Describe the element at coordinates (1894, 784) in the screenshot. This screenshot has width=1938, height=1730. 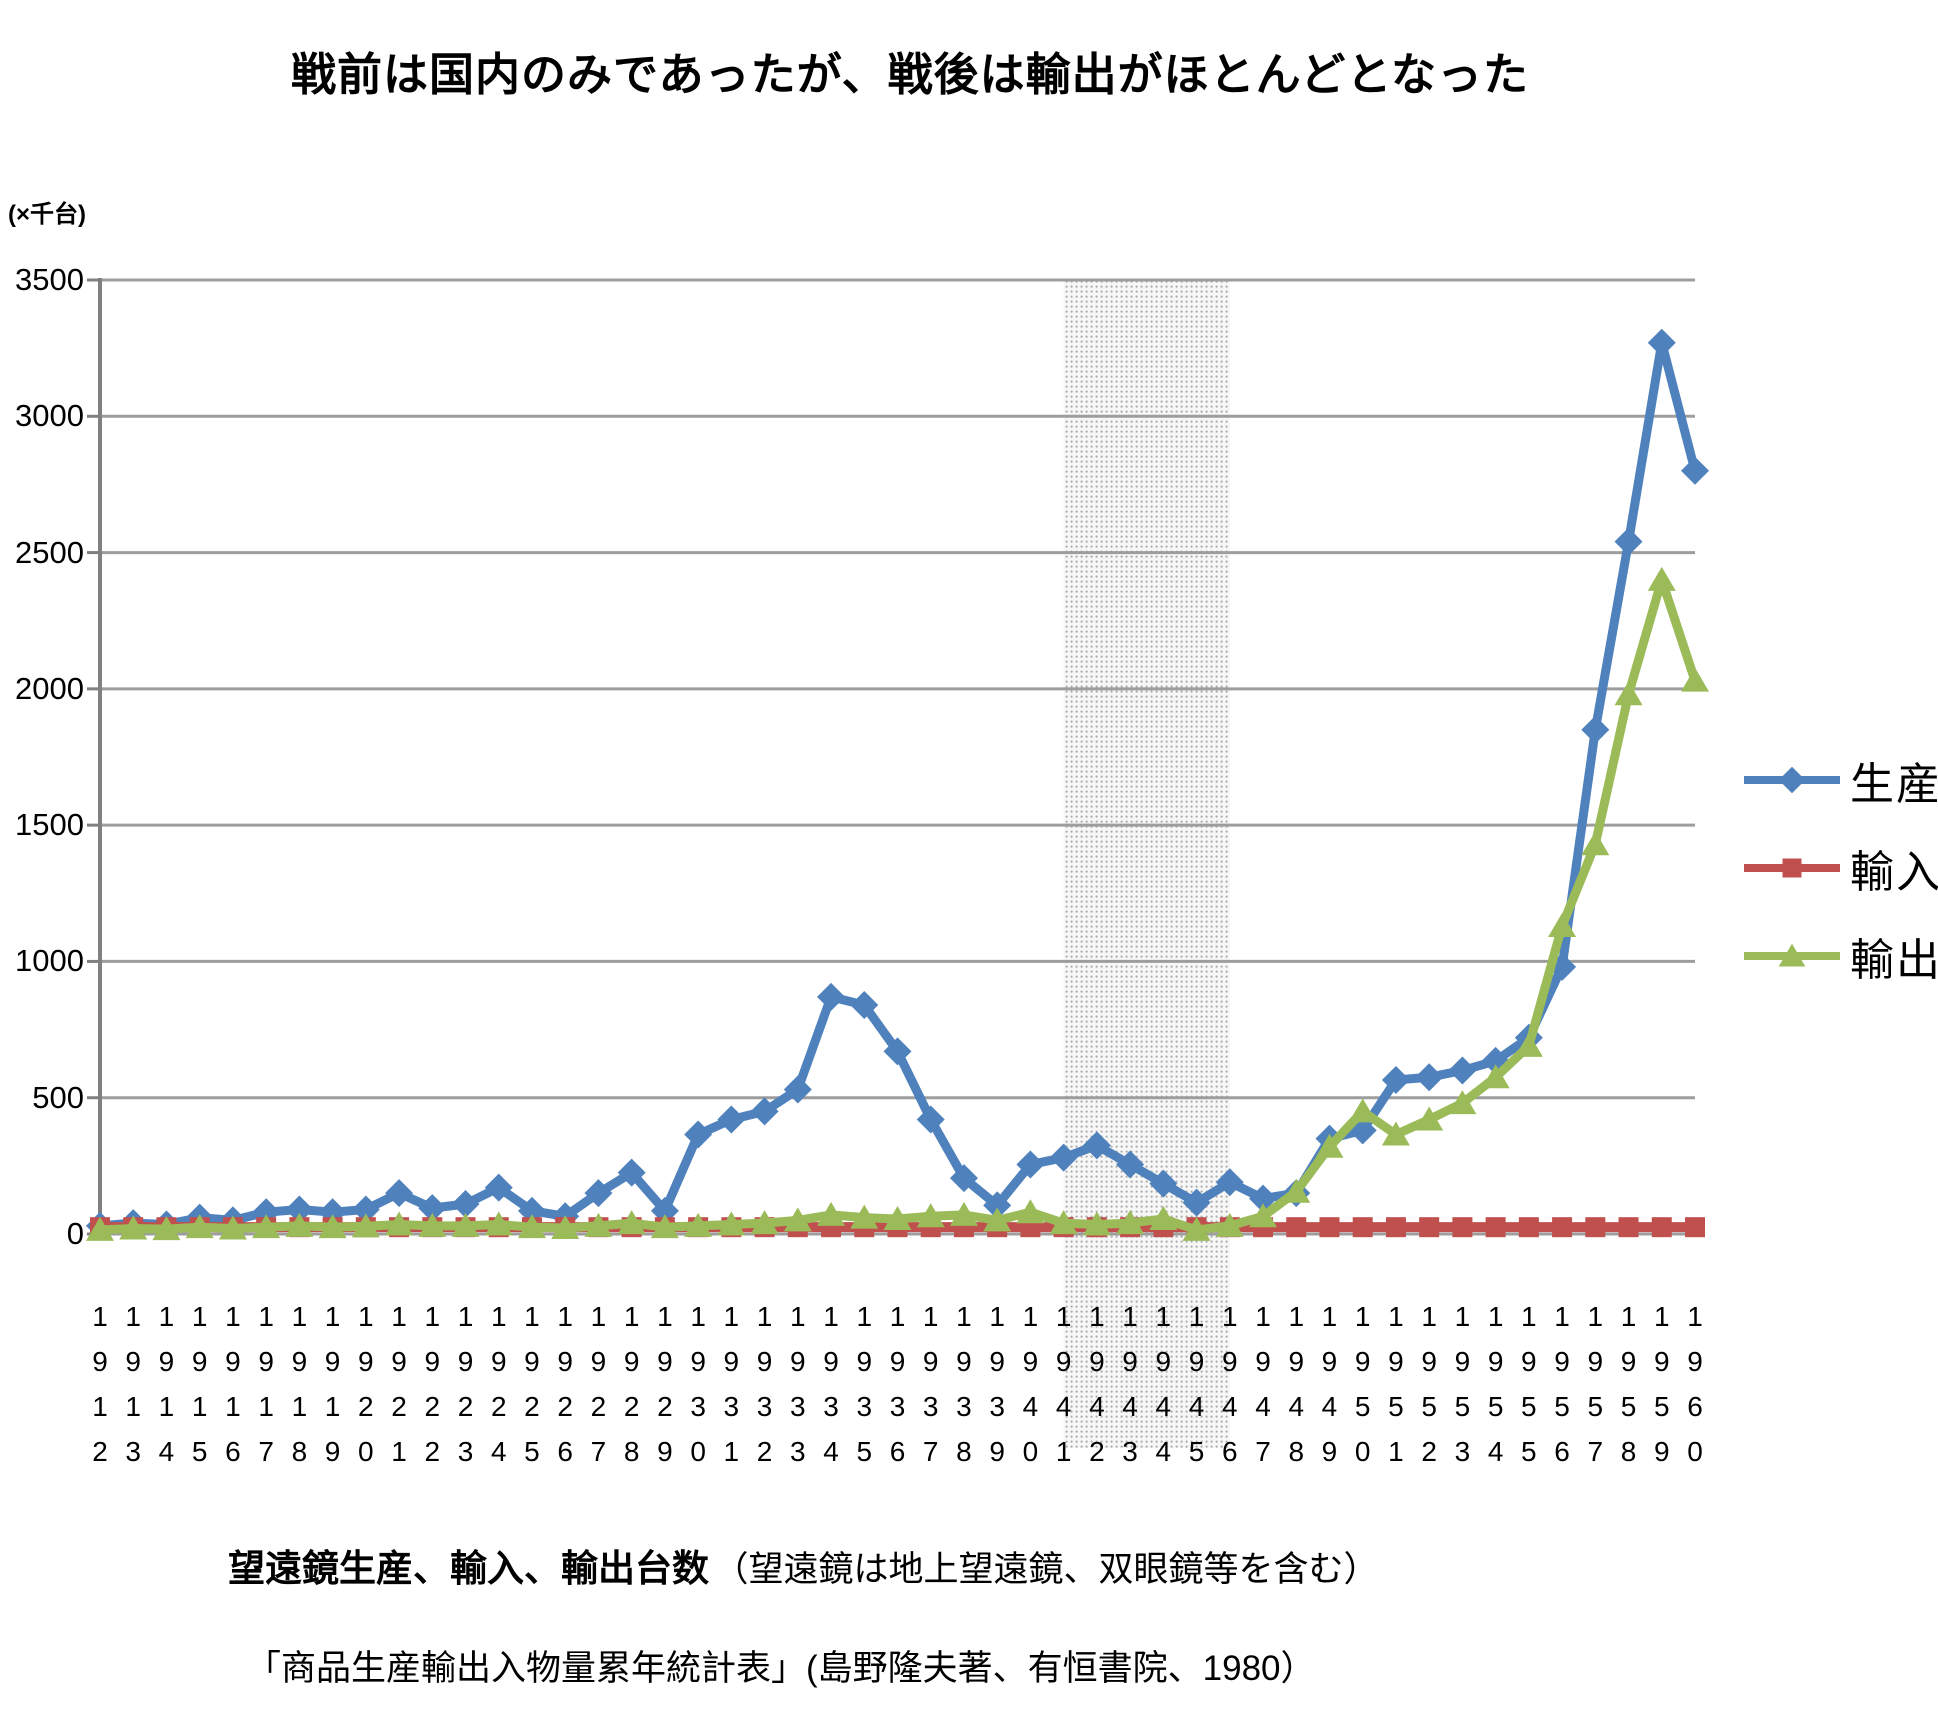
I see `legend-label-production: 生産` at that location.